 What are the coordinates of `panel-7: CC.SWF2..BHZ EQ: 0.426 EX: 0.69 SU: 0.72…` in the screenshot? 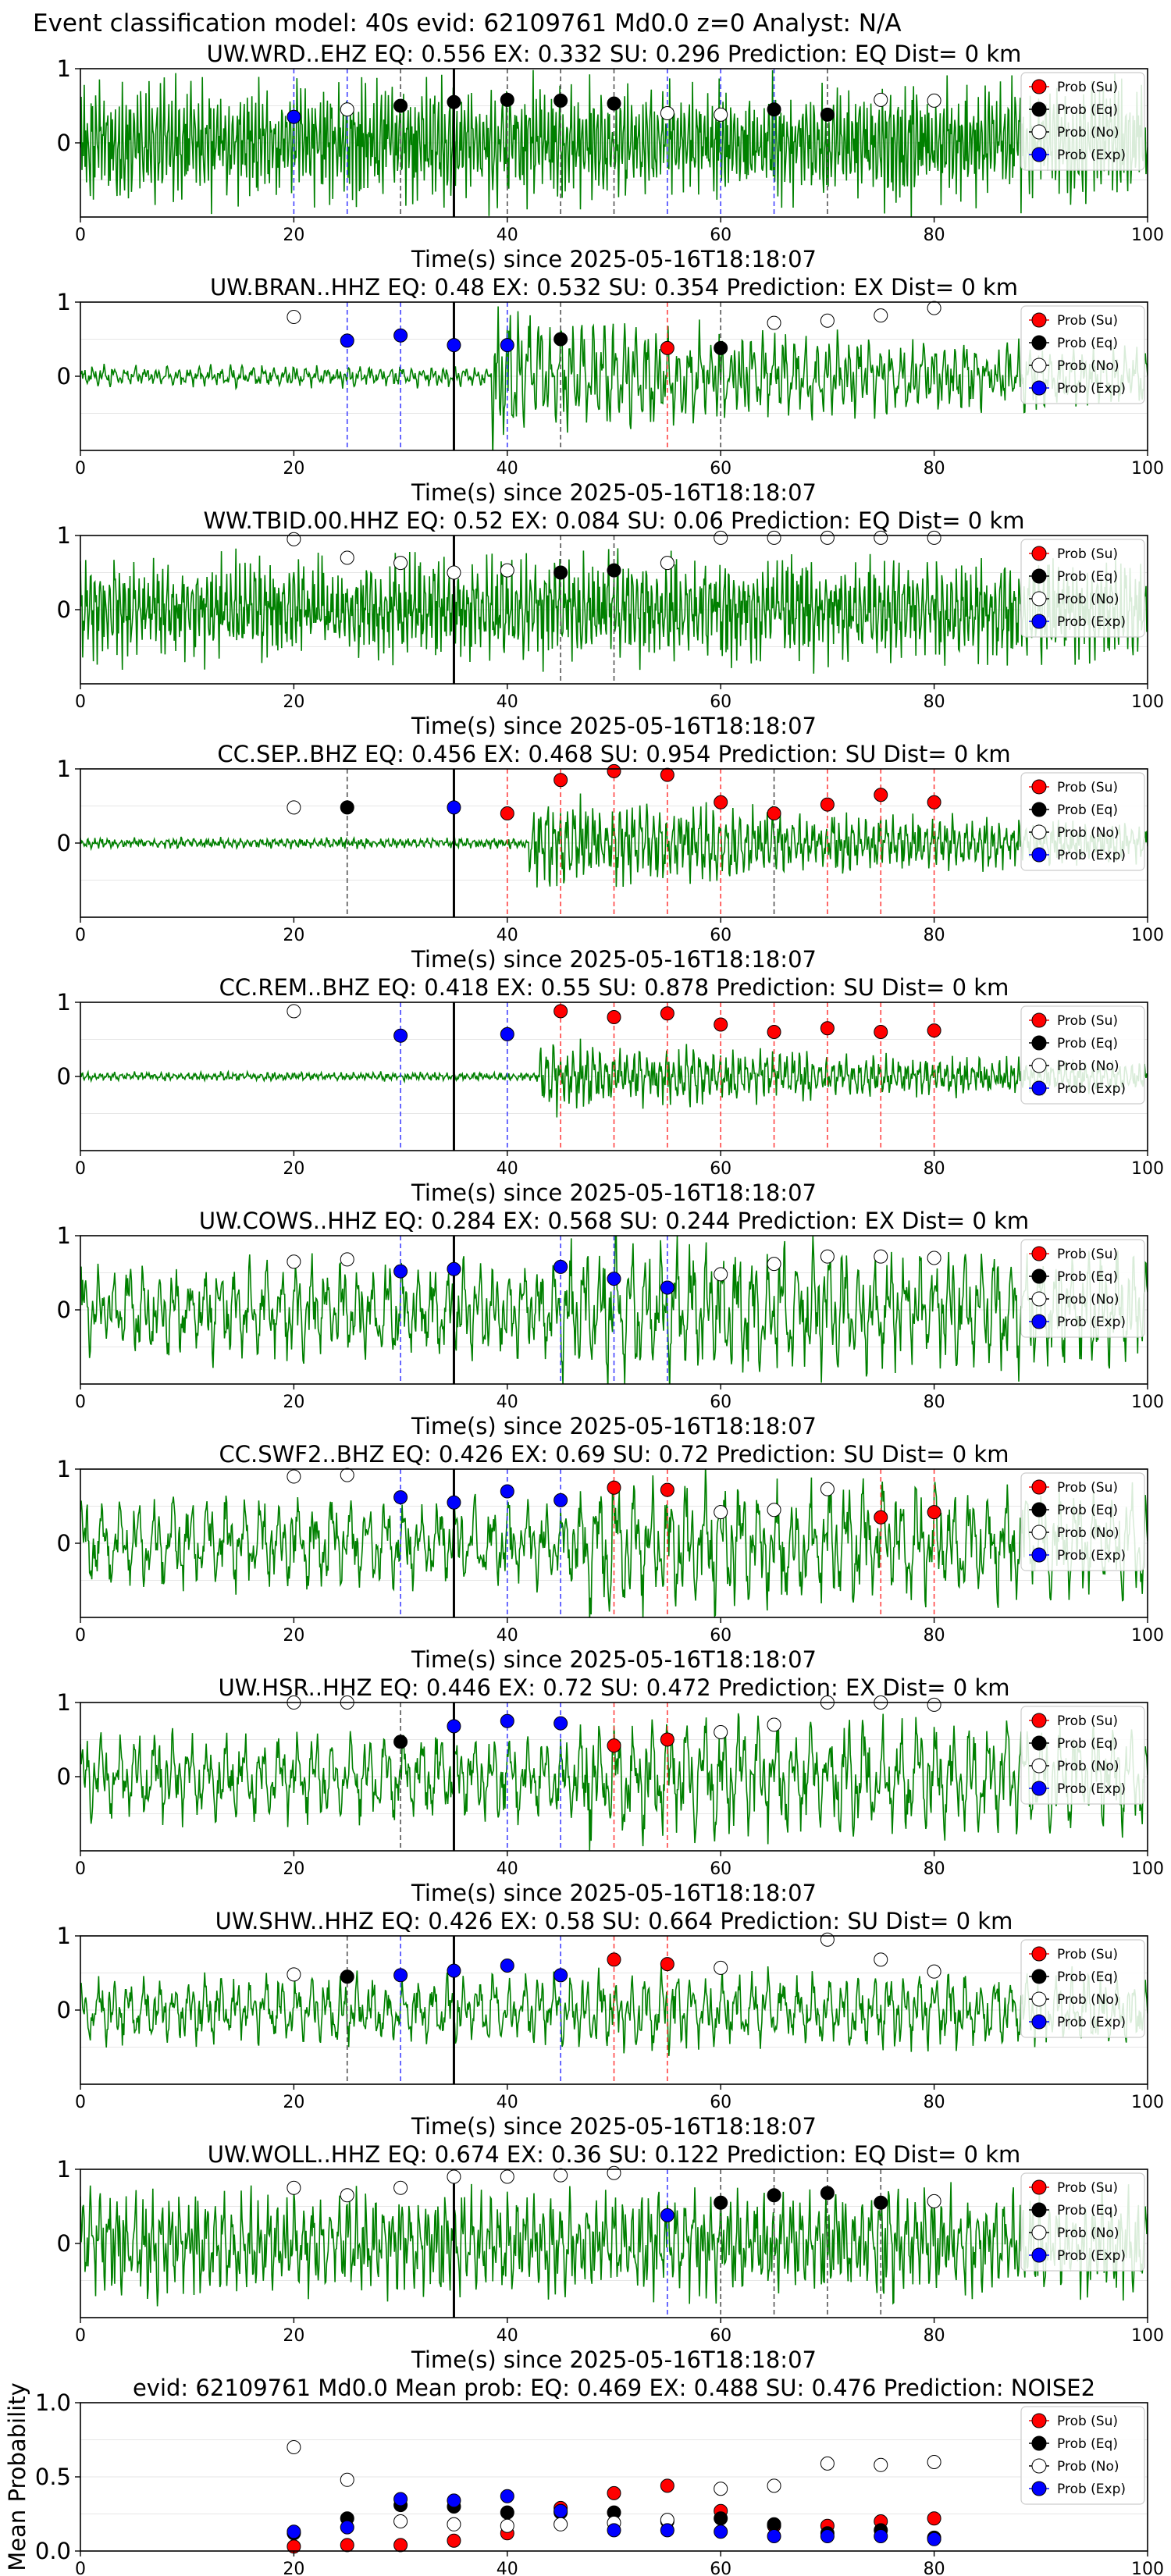 It's located at (610, 1557).